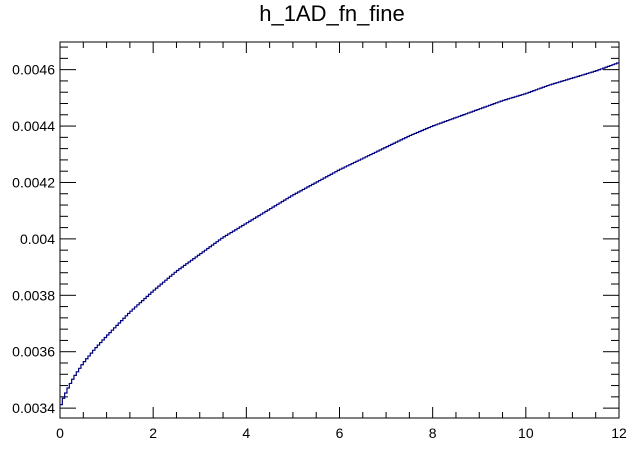 Image resolution: width=643 pixels, height=449 pixels. I want to click on y-tick-label: 0.0046, so click(33, 70).